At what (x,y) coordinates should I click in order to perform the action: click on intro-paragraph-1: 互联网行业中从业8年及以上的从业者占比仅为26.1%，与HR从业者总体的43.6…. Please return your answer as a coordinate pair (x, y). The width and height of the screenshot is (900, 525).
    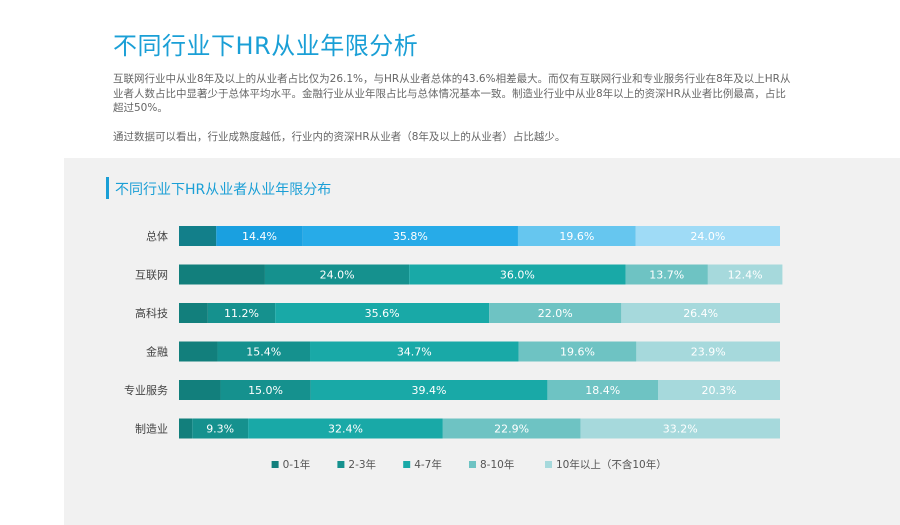
    Looking at the image, I should click on (452, 93).